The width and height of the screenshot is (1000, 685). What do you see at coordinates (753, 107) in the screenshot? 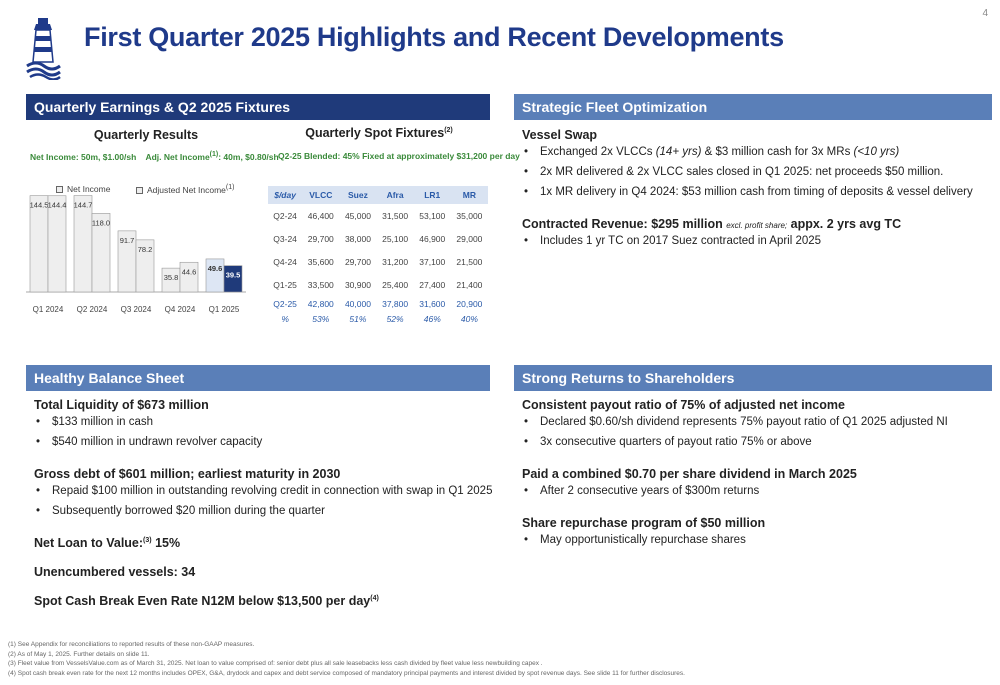
I see `section-header-fleet: Strategic Fleet Optimization` at bounding box center [753, 107].